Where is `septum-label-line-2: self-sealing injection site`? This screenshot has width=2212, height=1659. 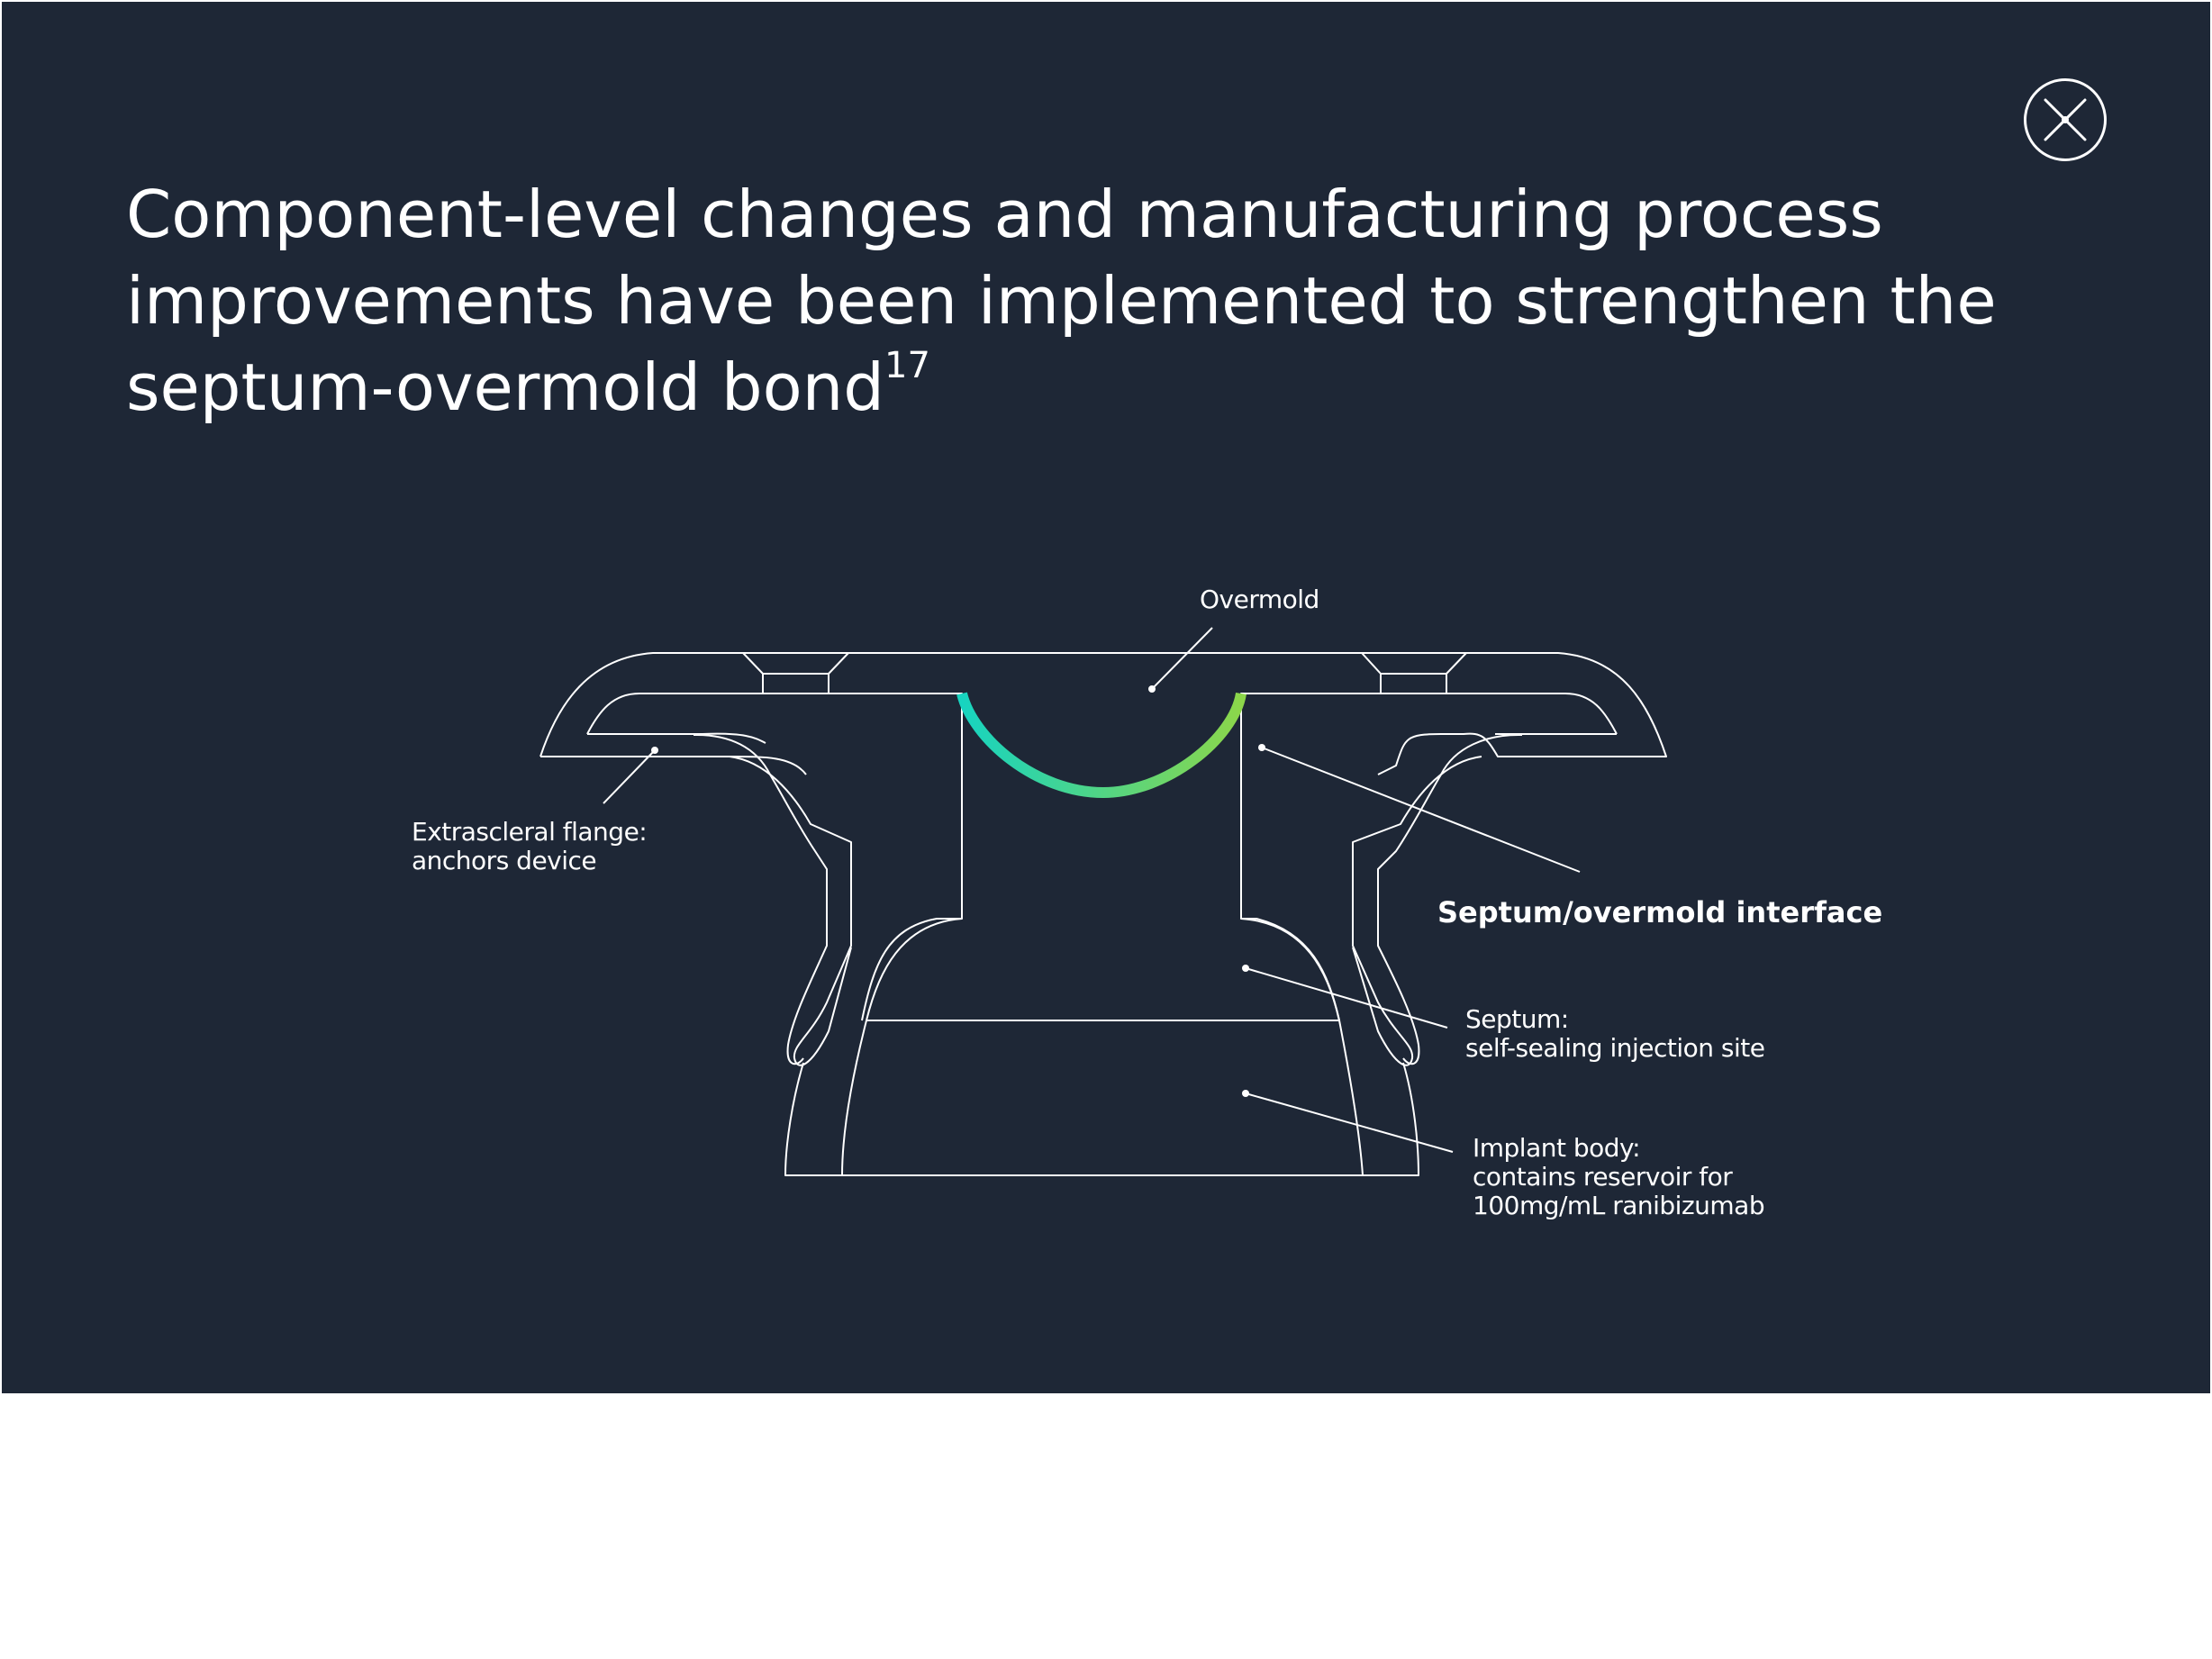 septum-label-line-2: self-sealing injection site is located at coordinates (1615, 1048).